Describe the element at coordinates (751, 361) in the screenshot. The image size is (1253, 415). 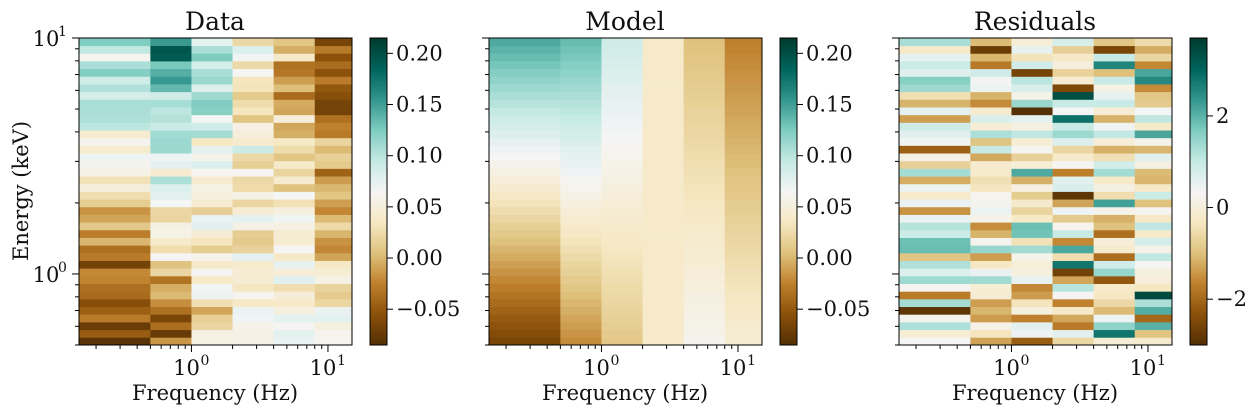
I see `x-tick-exponent: 1` at that location.